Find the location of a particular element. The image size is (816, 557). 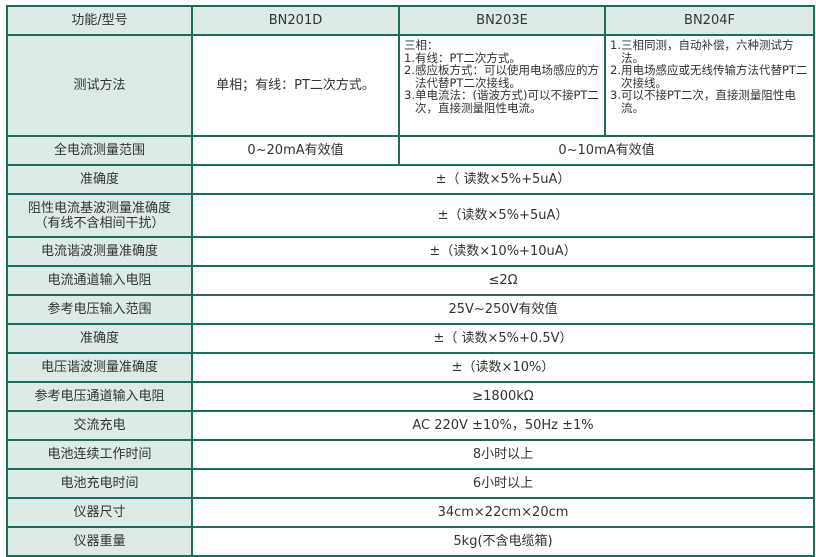

row-label: 交流充电 is located at coordinates (99, 425).